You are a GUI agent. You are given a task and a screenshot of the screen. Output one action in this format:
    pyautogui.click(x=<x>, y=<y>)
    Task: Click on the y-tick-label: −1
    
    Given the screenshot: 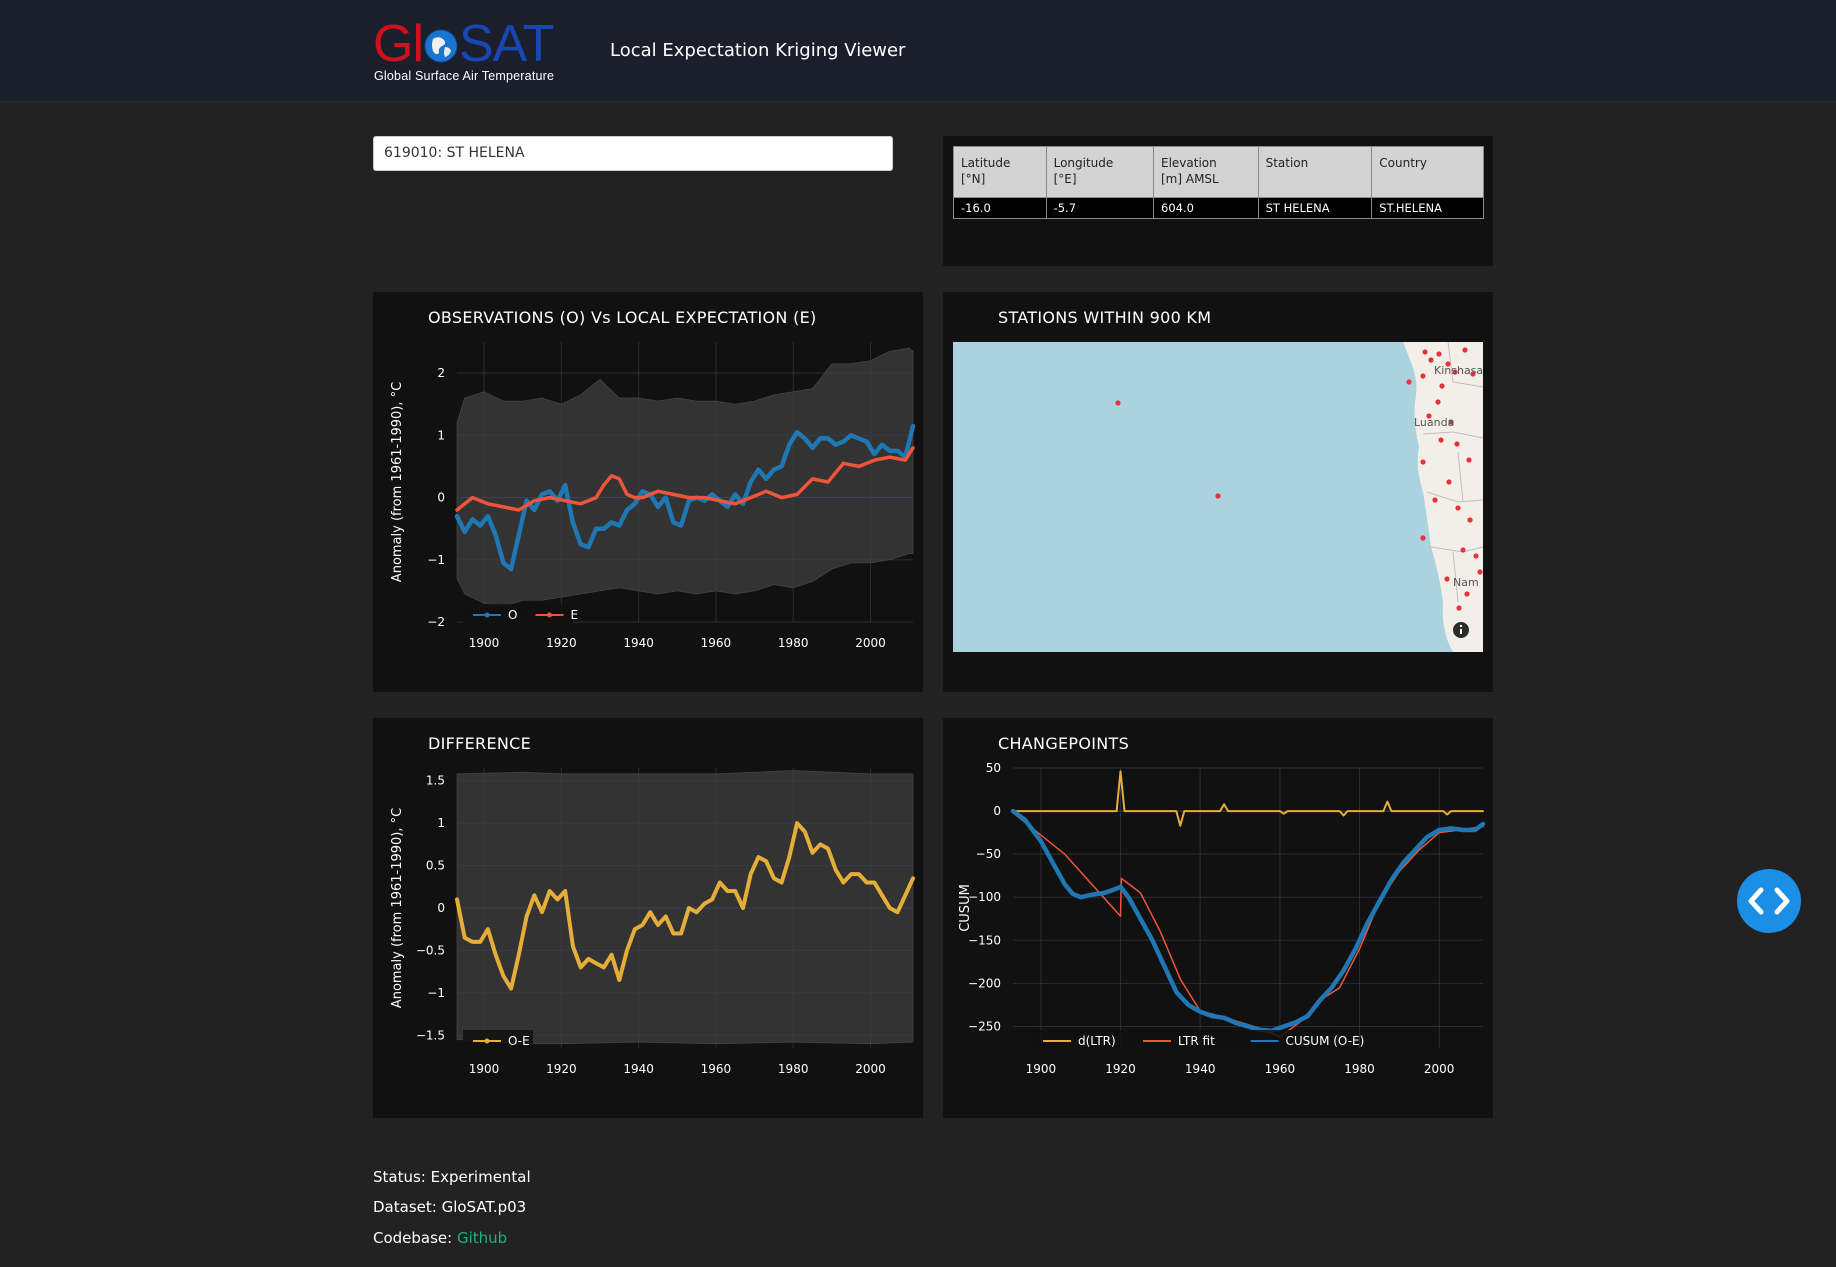 What is the action you would take?
    pyautogui.click(x=436, y=993)
    